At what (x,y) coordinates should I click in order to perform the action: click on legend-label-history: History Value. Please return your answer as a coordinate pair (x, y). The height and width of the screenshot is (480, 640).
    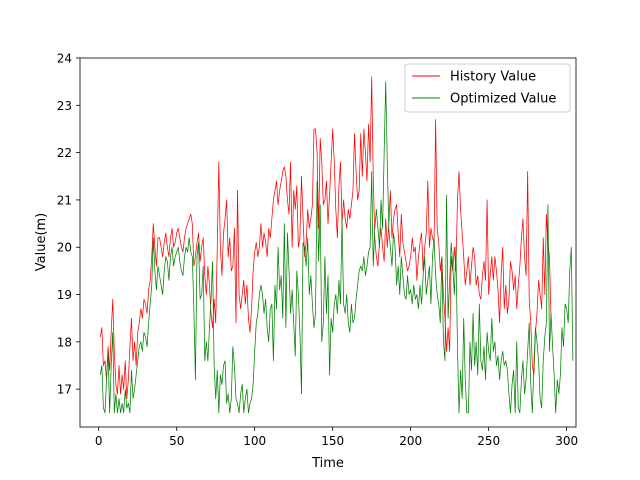
    Looking at the image, I should click on (493, 77).